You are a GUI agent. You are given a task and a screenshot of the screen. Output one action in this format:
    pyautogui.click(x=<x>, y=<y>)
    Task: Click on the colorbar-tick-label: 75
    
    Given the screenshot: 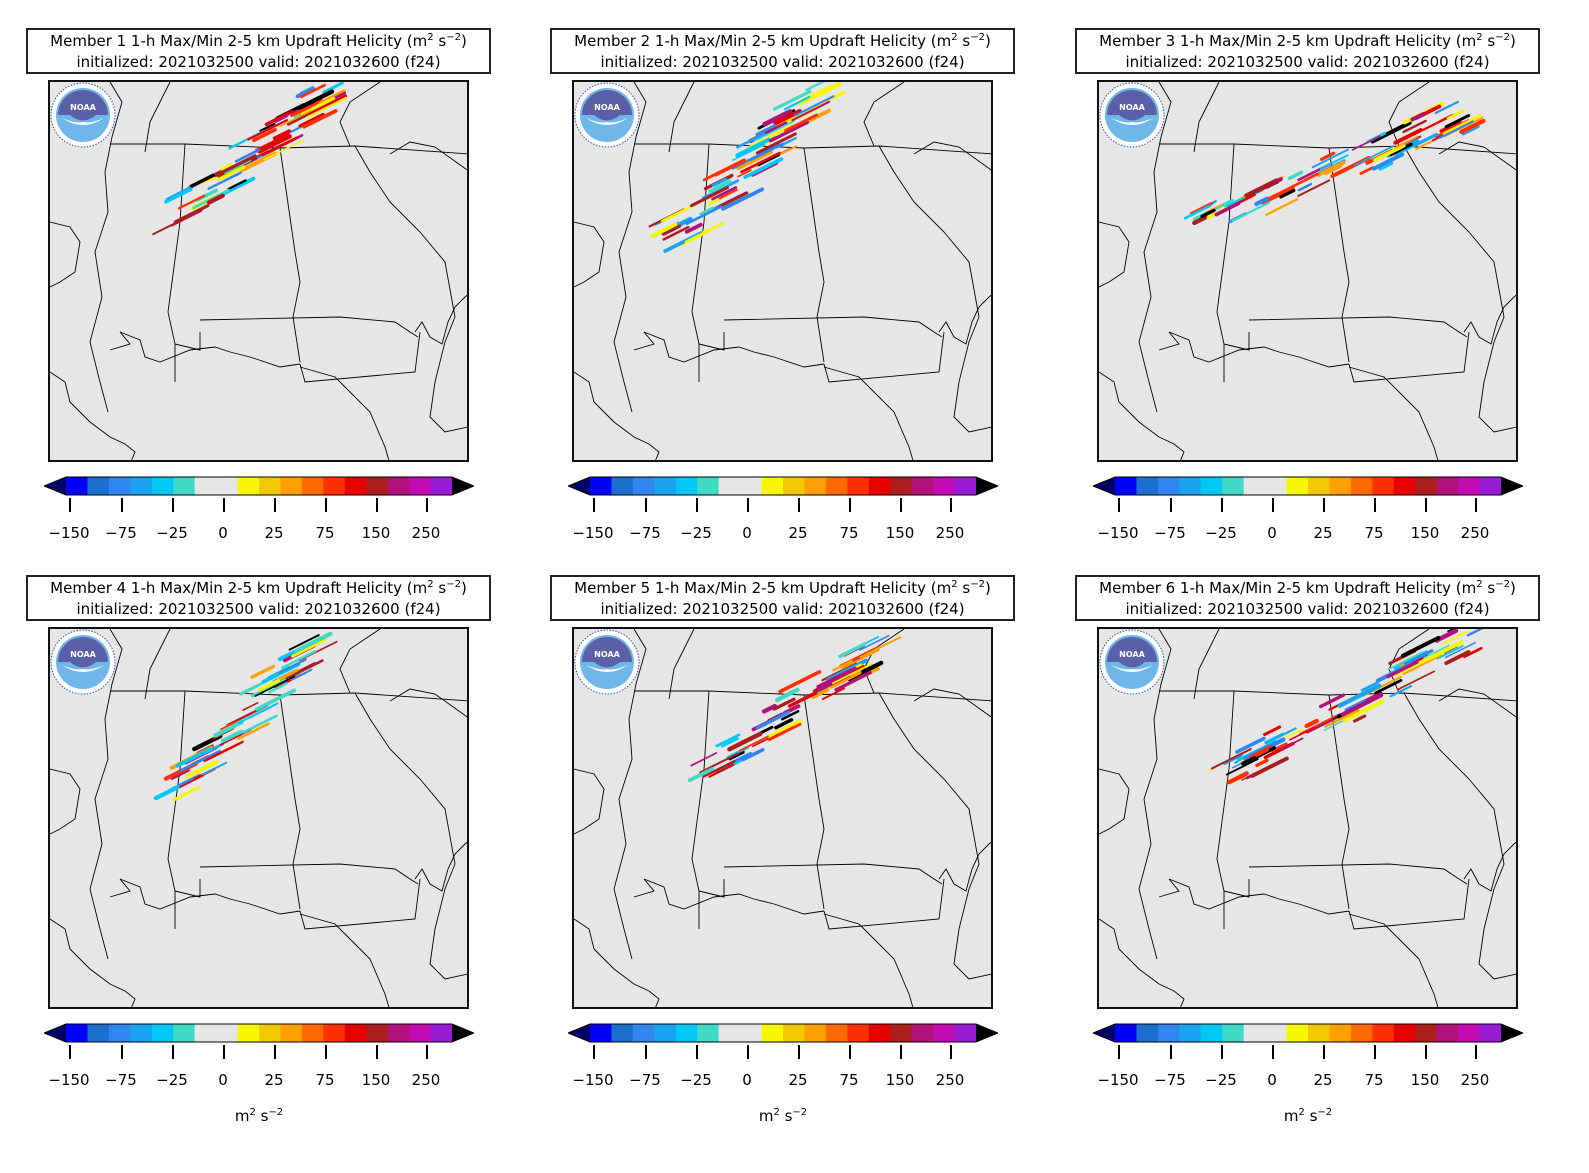 What is the action you would take?
    pyautogui.click(x=849, y=1080)
    